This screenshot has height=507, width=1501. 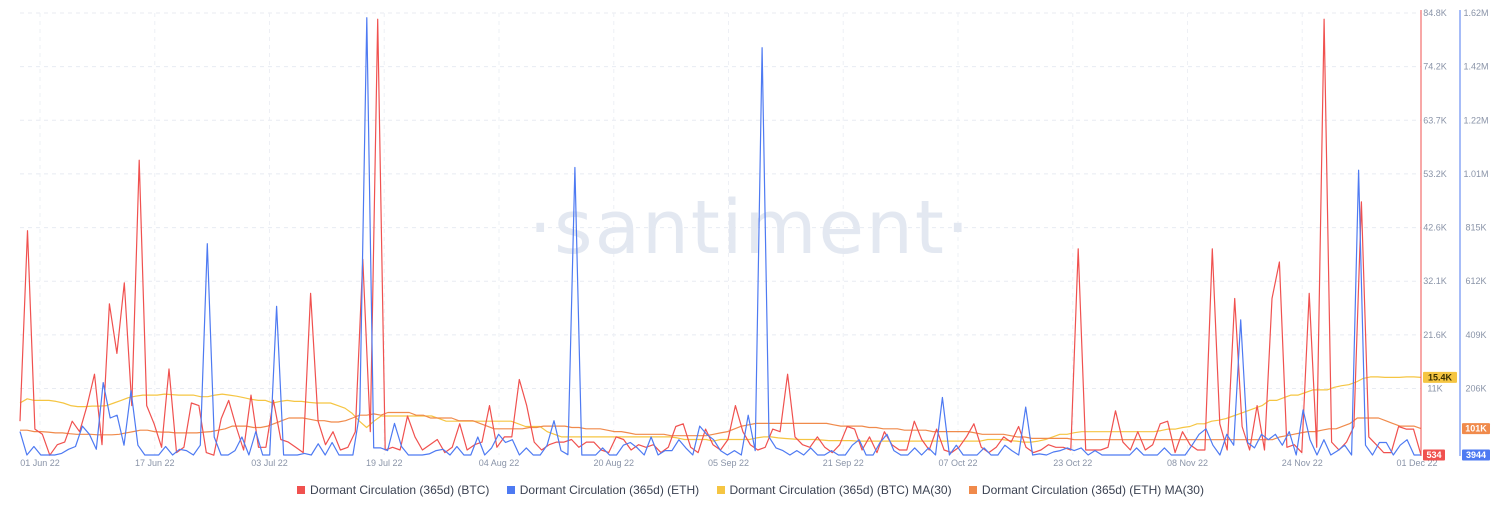 What do you see at coordinates (1475, 67) in the screenshot?
I see `y-right-tick-label: 1.42M` at bounding box center [1475, 67].